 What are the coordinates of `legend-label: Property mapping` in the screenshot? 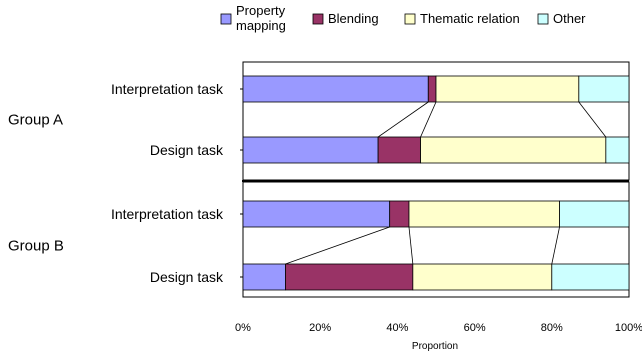 It's located at (261, 18).